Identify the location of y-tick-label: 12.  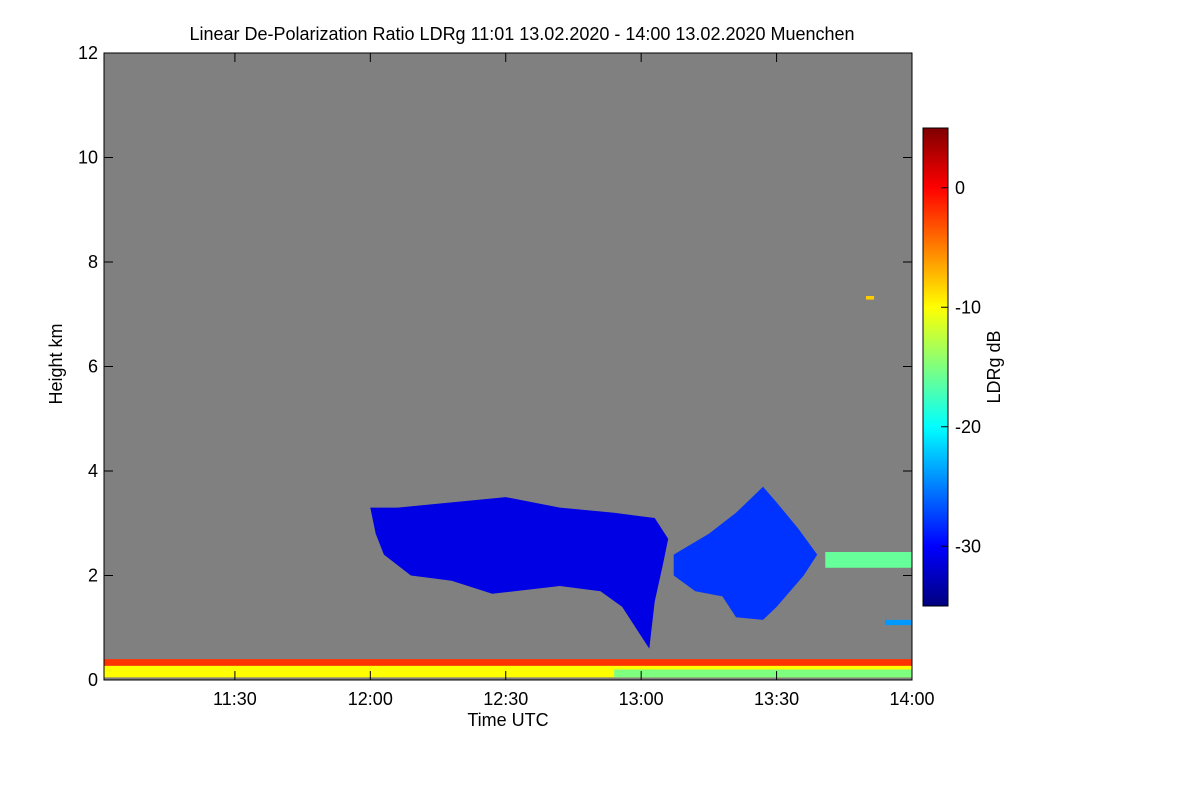
(88, 53).